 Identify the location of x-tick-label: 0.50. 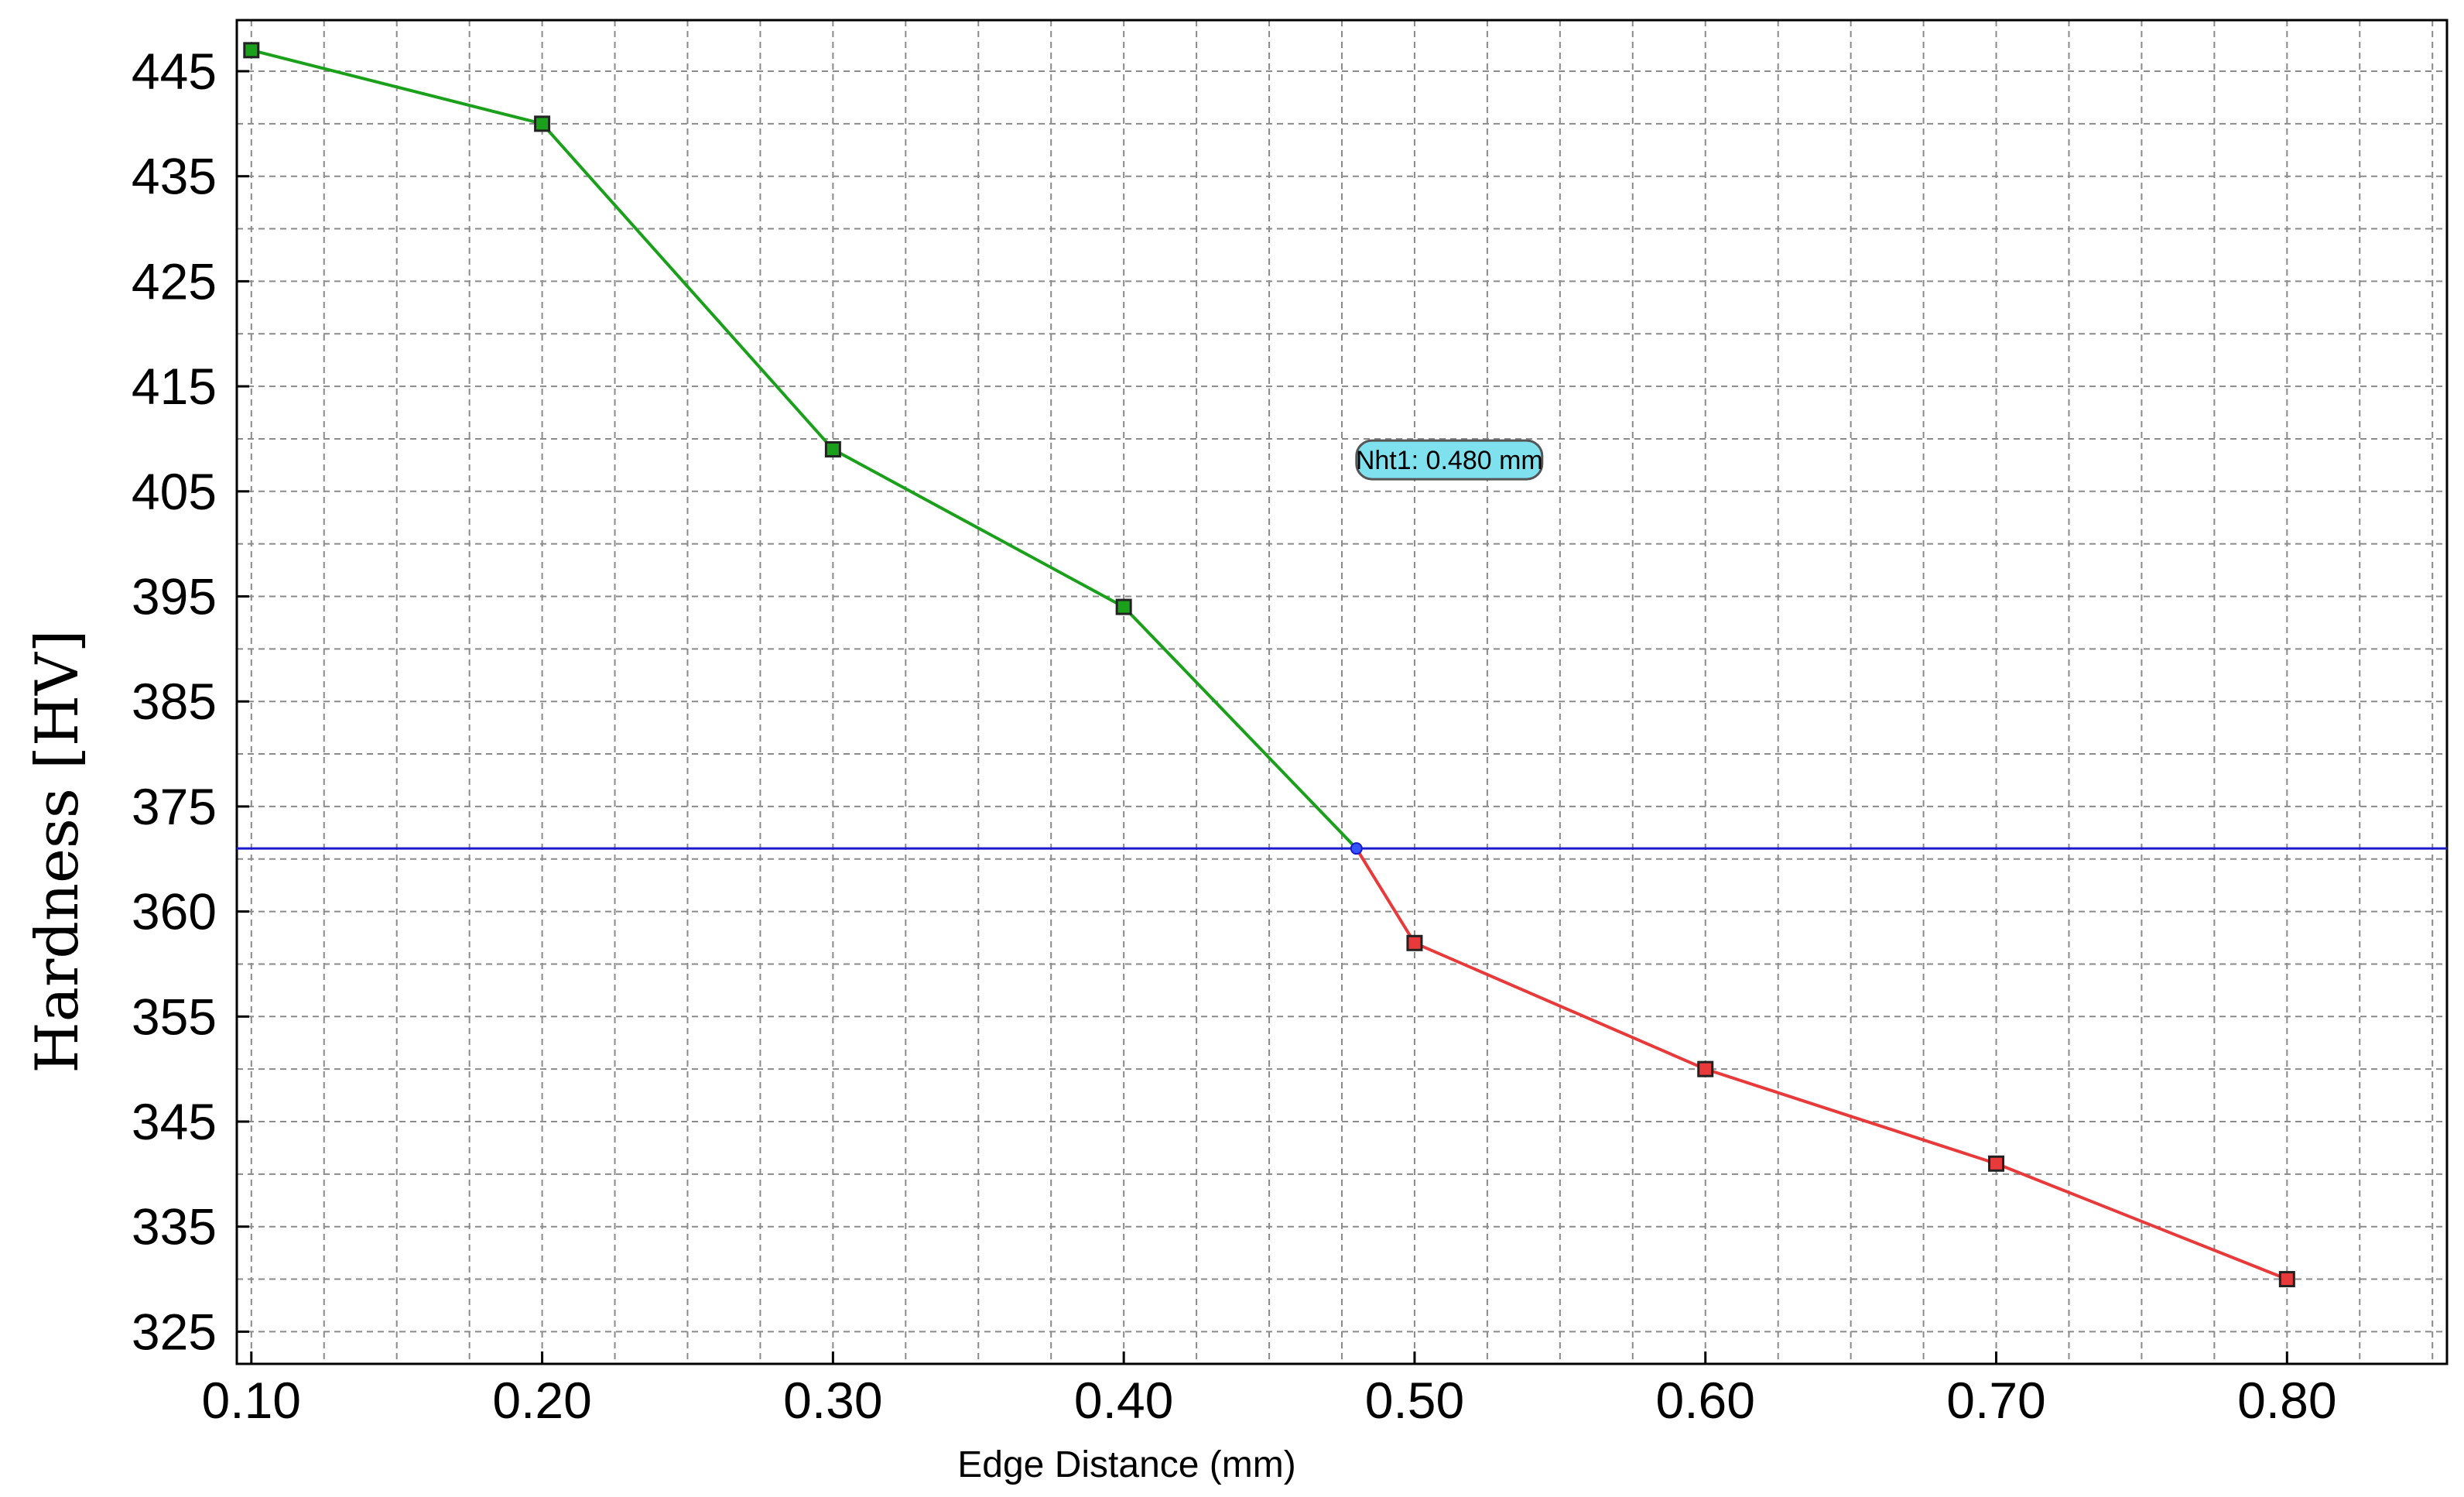
(1414, 1400).